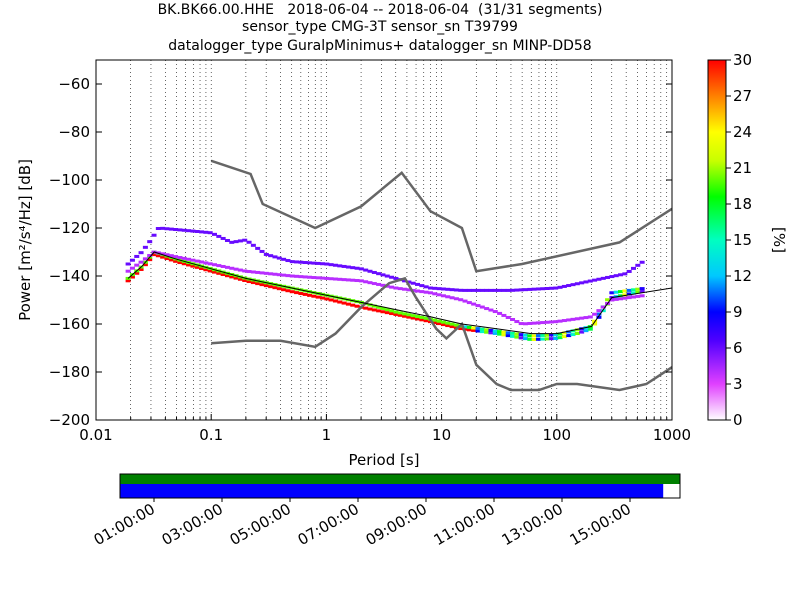  I want to click on y-tick-label: −140, so click(69, 276).